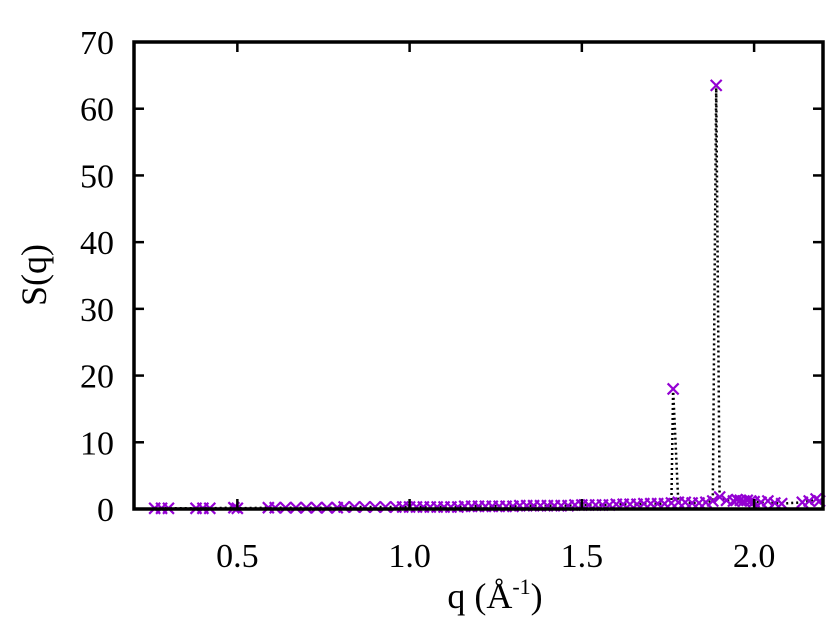 The width and height of the screenshot is (830, 622). What do you see at coordinates (97, 310) in the screenshot?
I see `y-tick-label: 30` at bounding box center [97, 310].